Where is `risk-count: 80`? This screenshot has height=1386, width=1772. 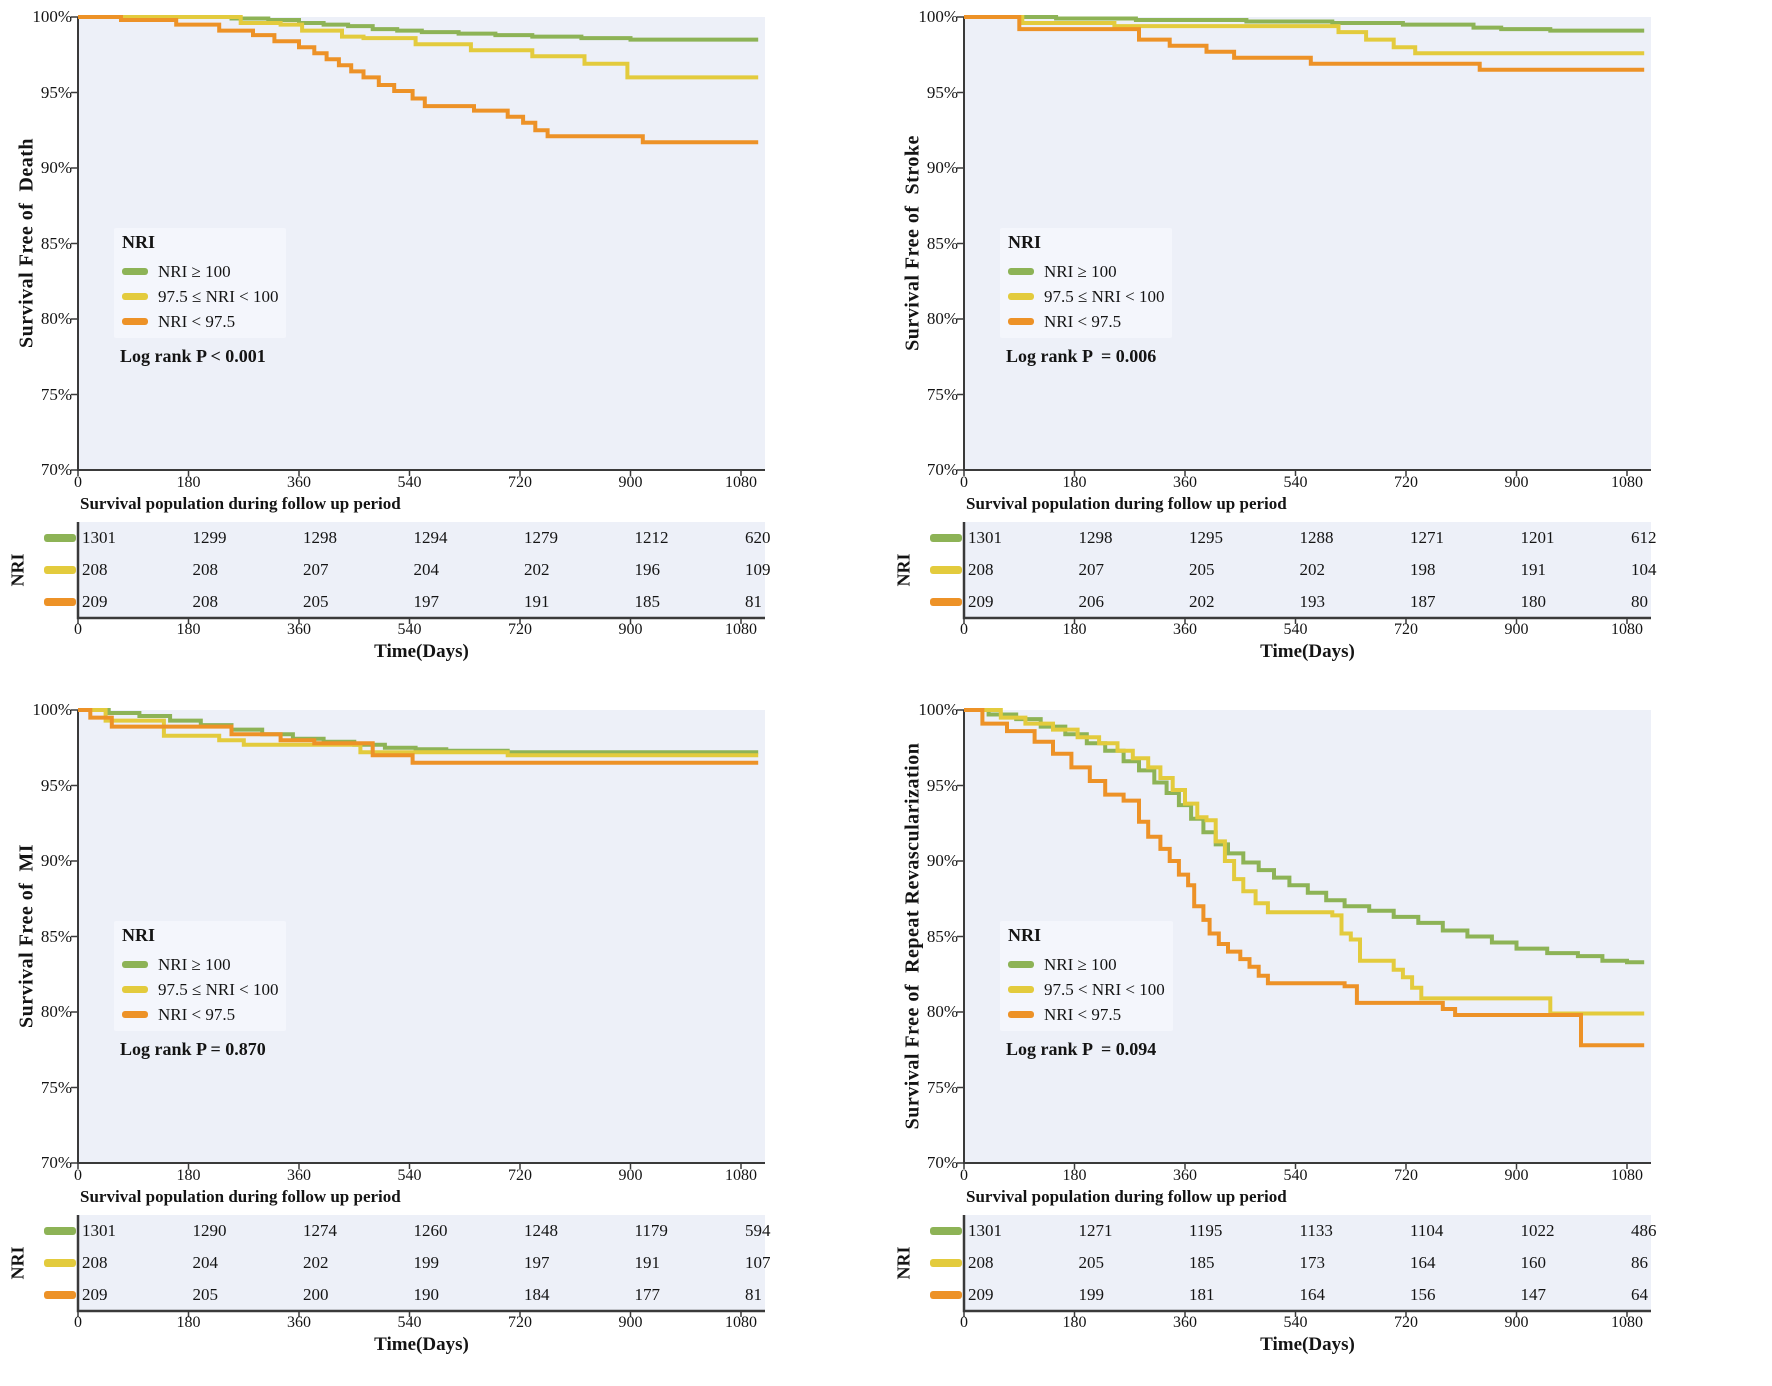 risk-count: 80 is located at coordinates (1639, 601).